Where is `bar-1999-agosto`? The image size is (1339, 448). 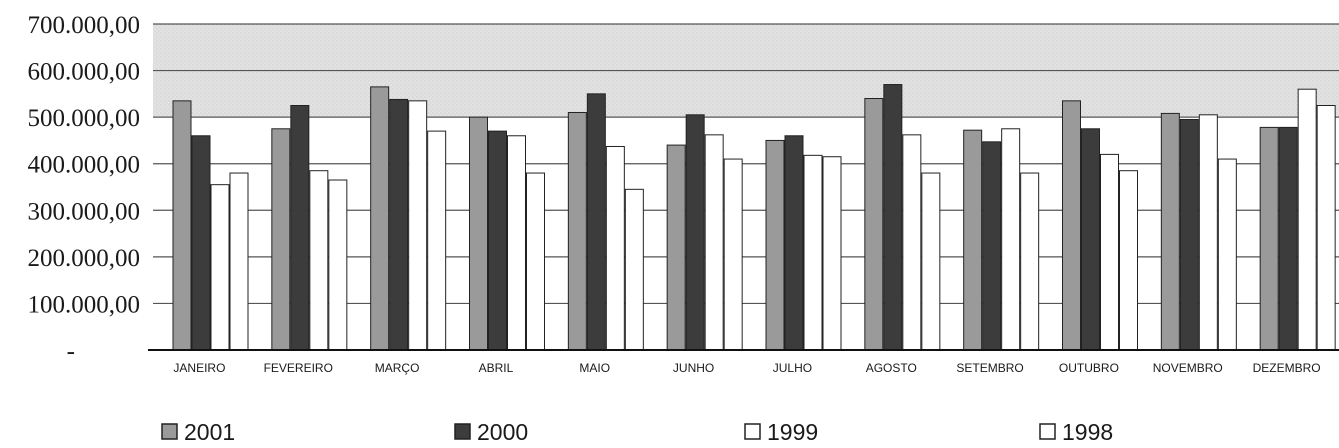
bar-1999-agosto is located at coordinates (912, 242).